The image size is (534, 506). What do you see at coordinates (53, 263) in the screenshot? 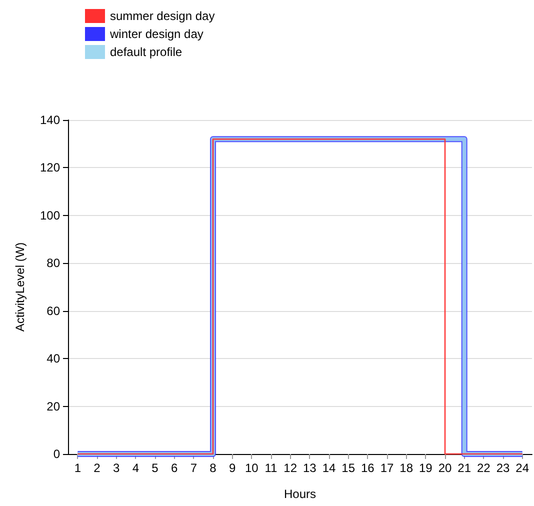
I see `y-tick-label: 80` at bounding box center [53, 263].